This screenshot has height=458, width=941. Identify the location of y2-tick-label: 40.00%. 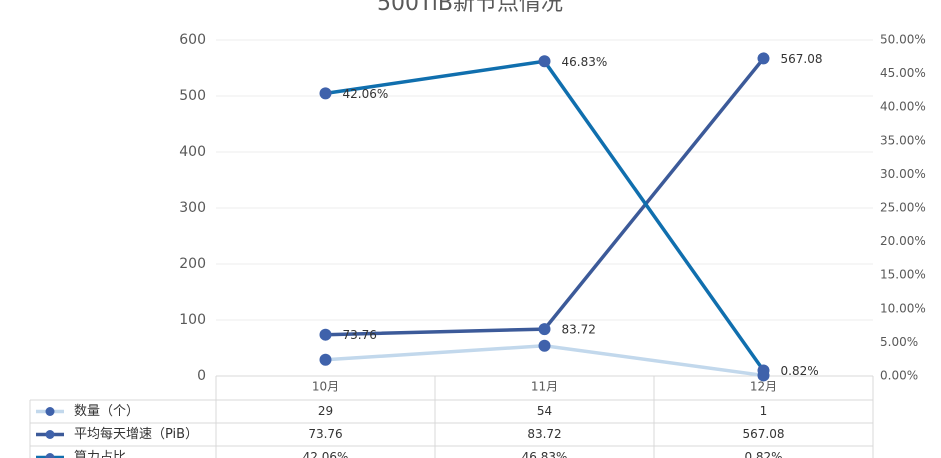
(903, 107).